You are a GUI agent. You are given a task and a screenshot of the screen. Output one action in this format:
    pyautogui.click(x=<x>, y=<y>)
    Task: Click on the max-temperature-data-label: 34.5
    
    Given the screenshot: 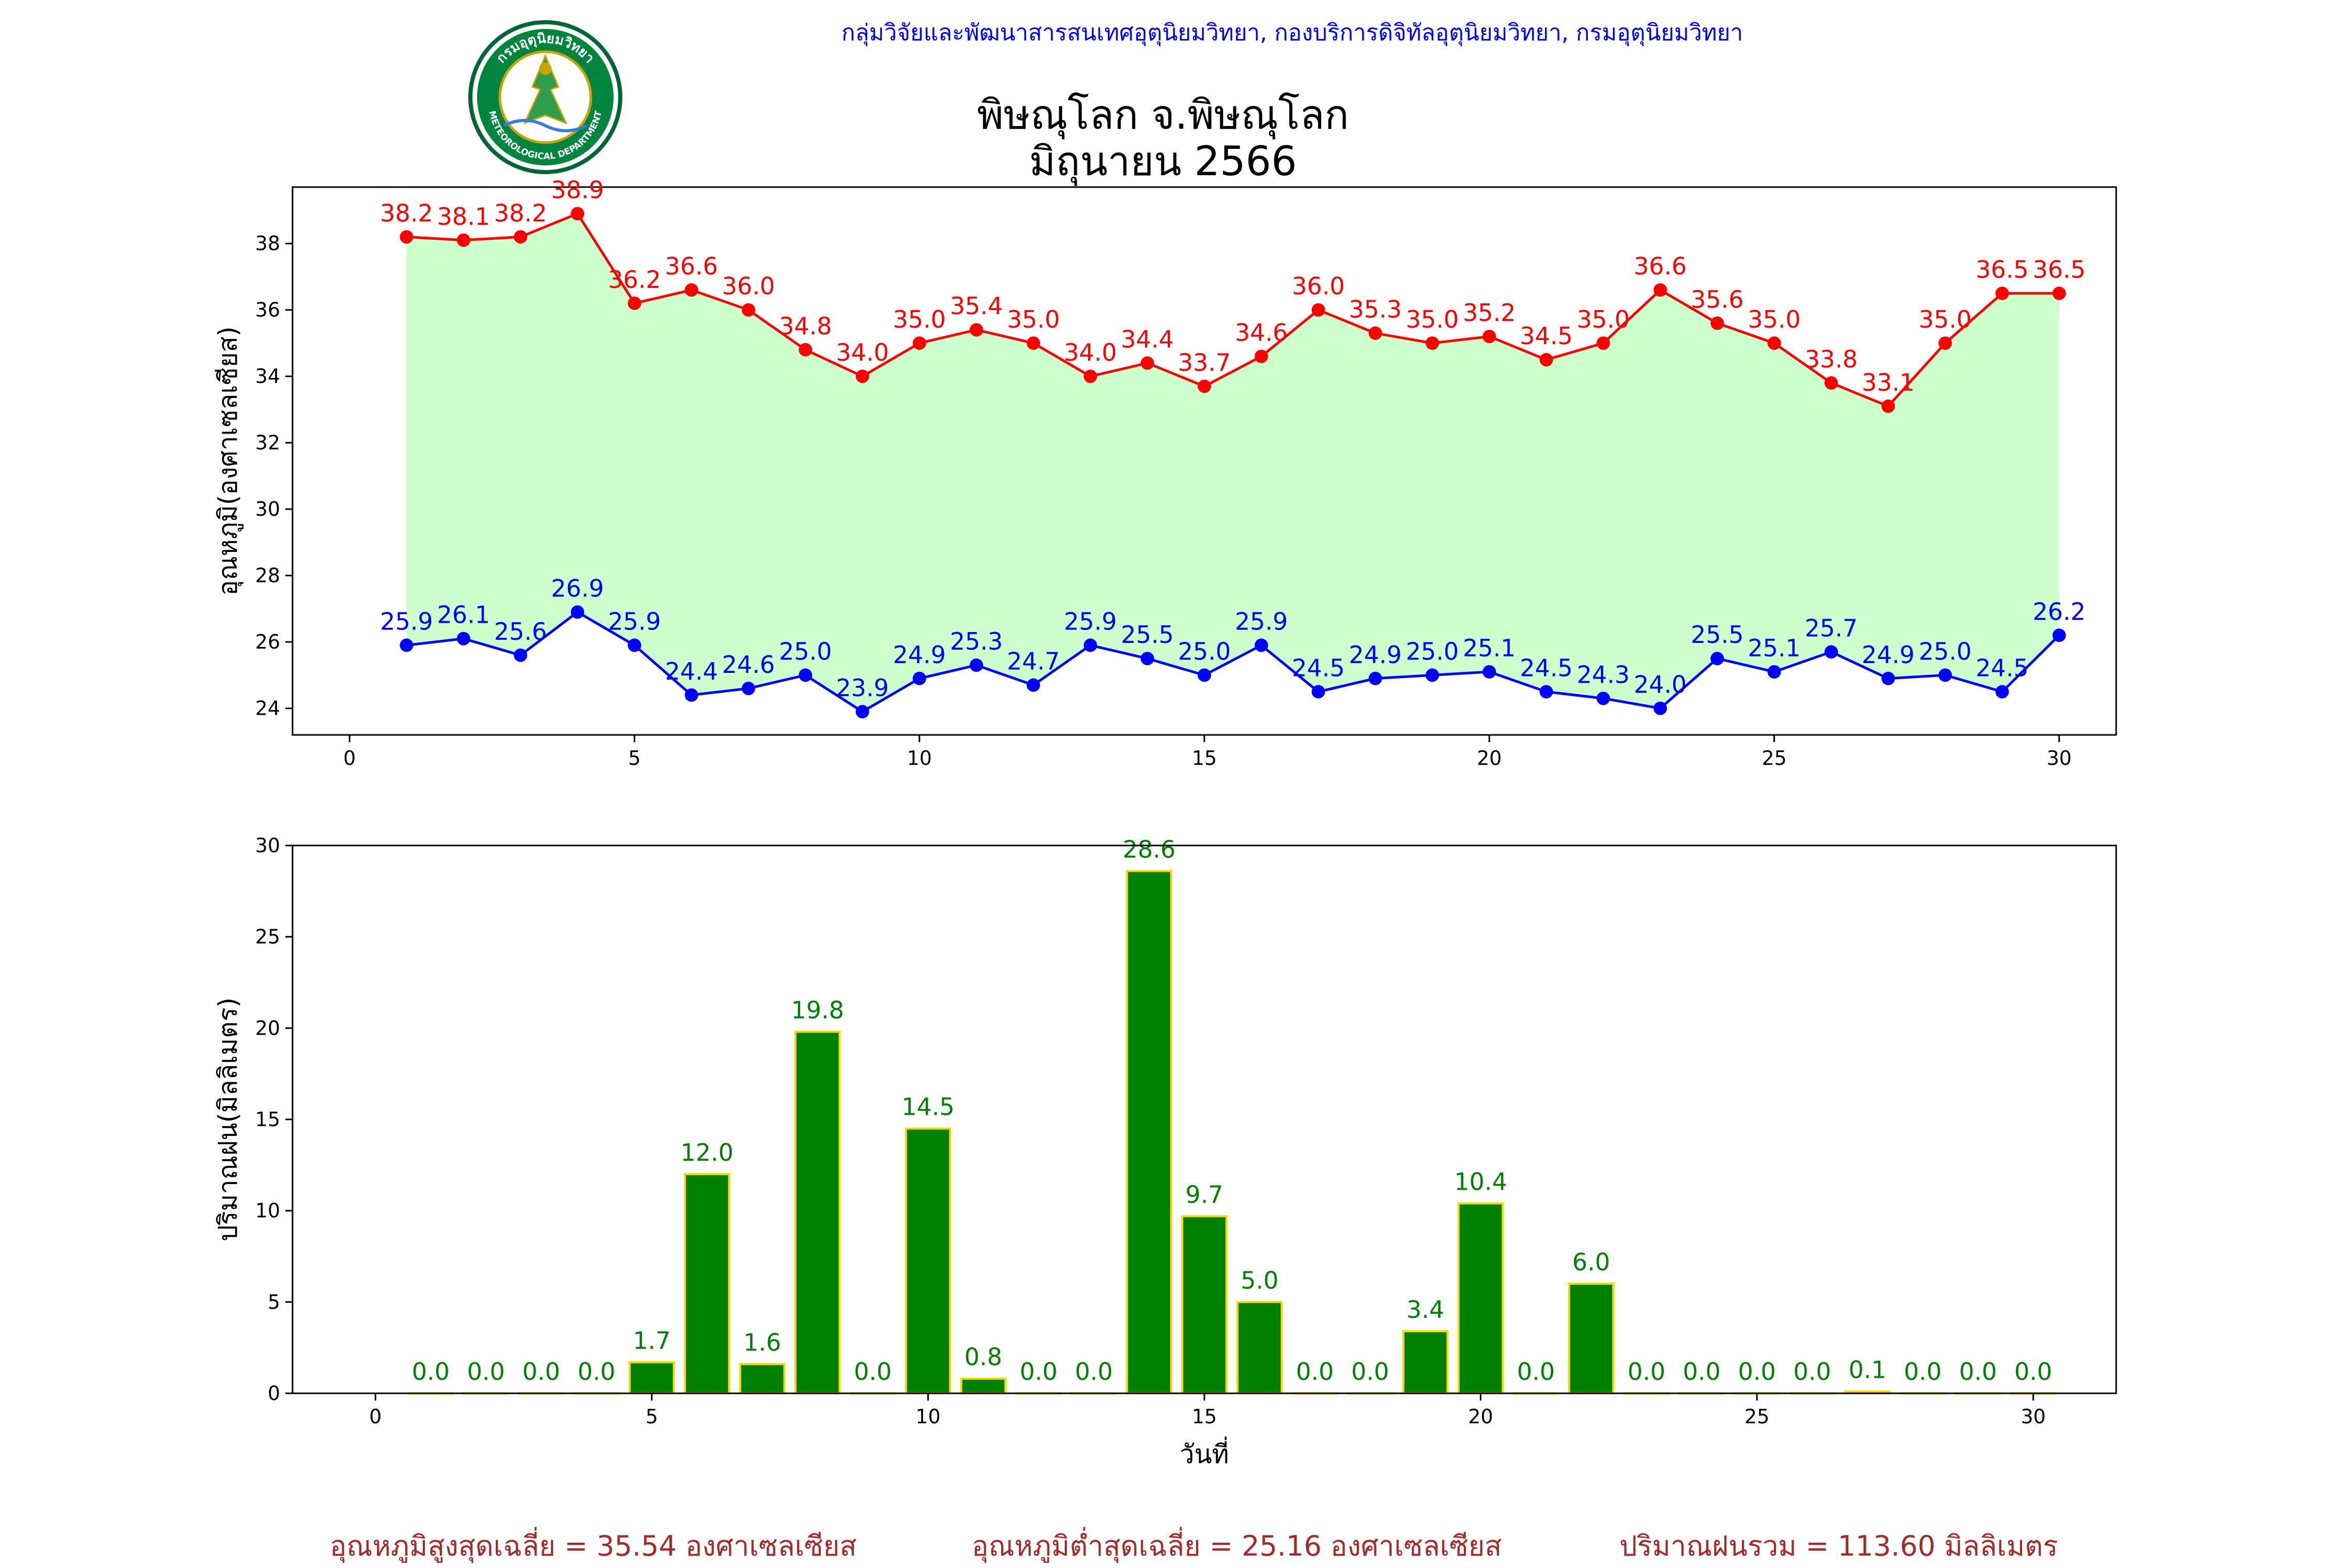 What is the action you would take?
    pyautogui.click(x=1546, y=336)
    